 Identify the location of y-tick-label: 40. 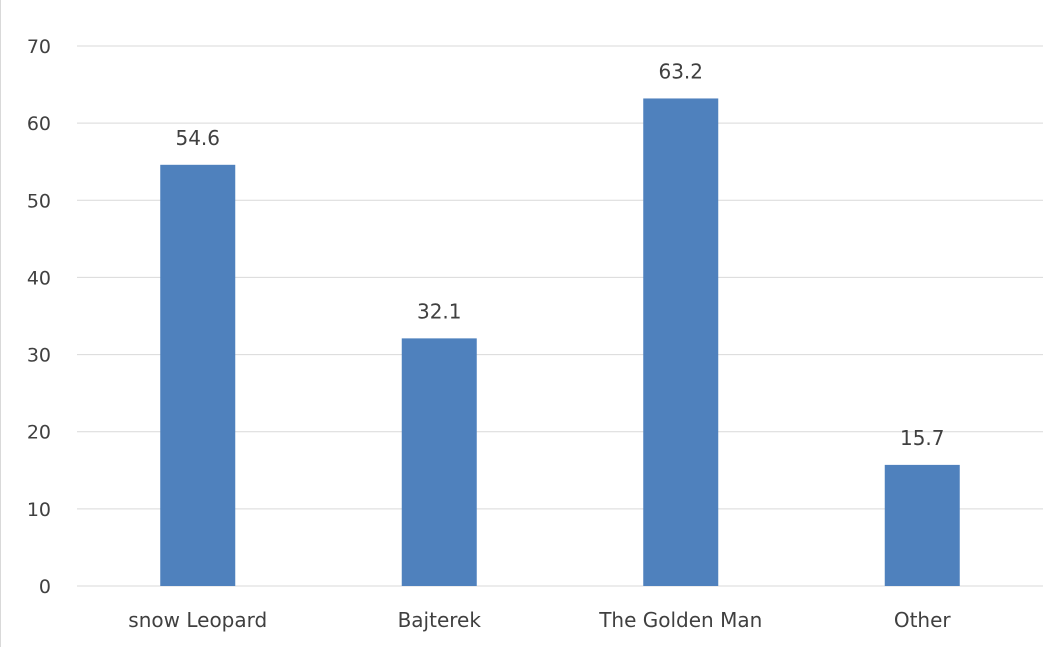
(39, 278).